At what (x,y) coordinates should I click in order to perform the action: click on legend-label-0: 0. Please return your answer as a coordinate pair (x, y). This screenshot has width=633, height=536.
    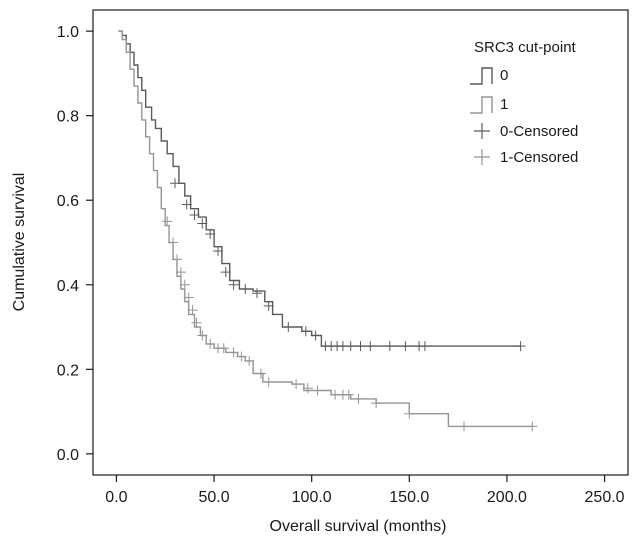
    Looking at the image, I should click on (504, 75).